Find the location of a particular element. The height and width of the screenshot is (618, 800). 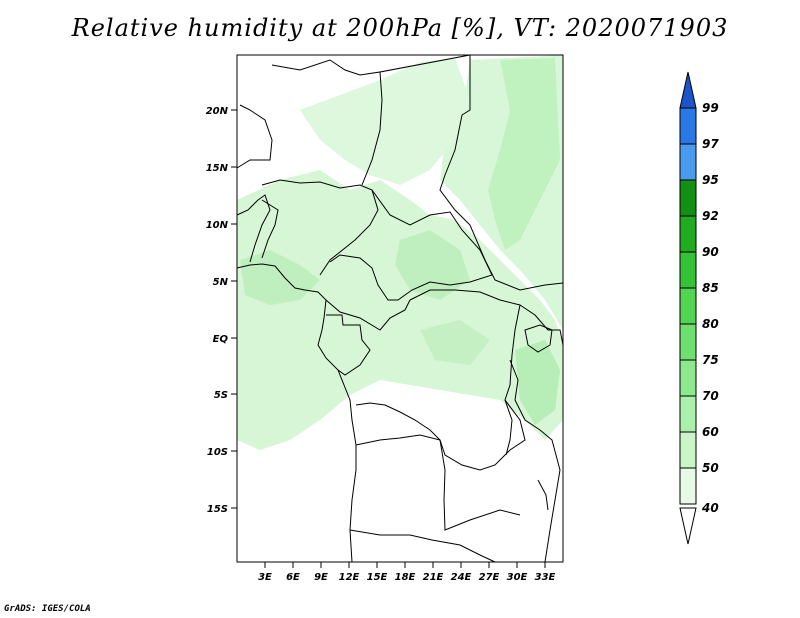

colorbar-label-85: 85 is located at coordinates (710, 288).